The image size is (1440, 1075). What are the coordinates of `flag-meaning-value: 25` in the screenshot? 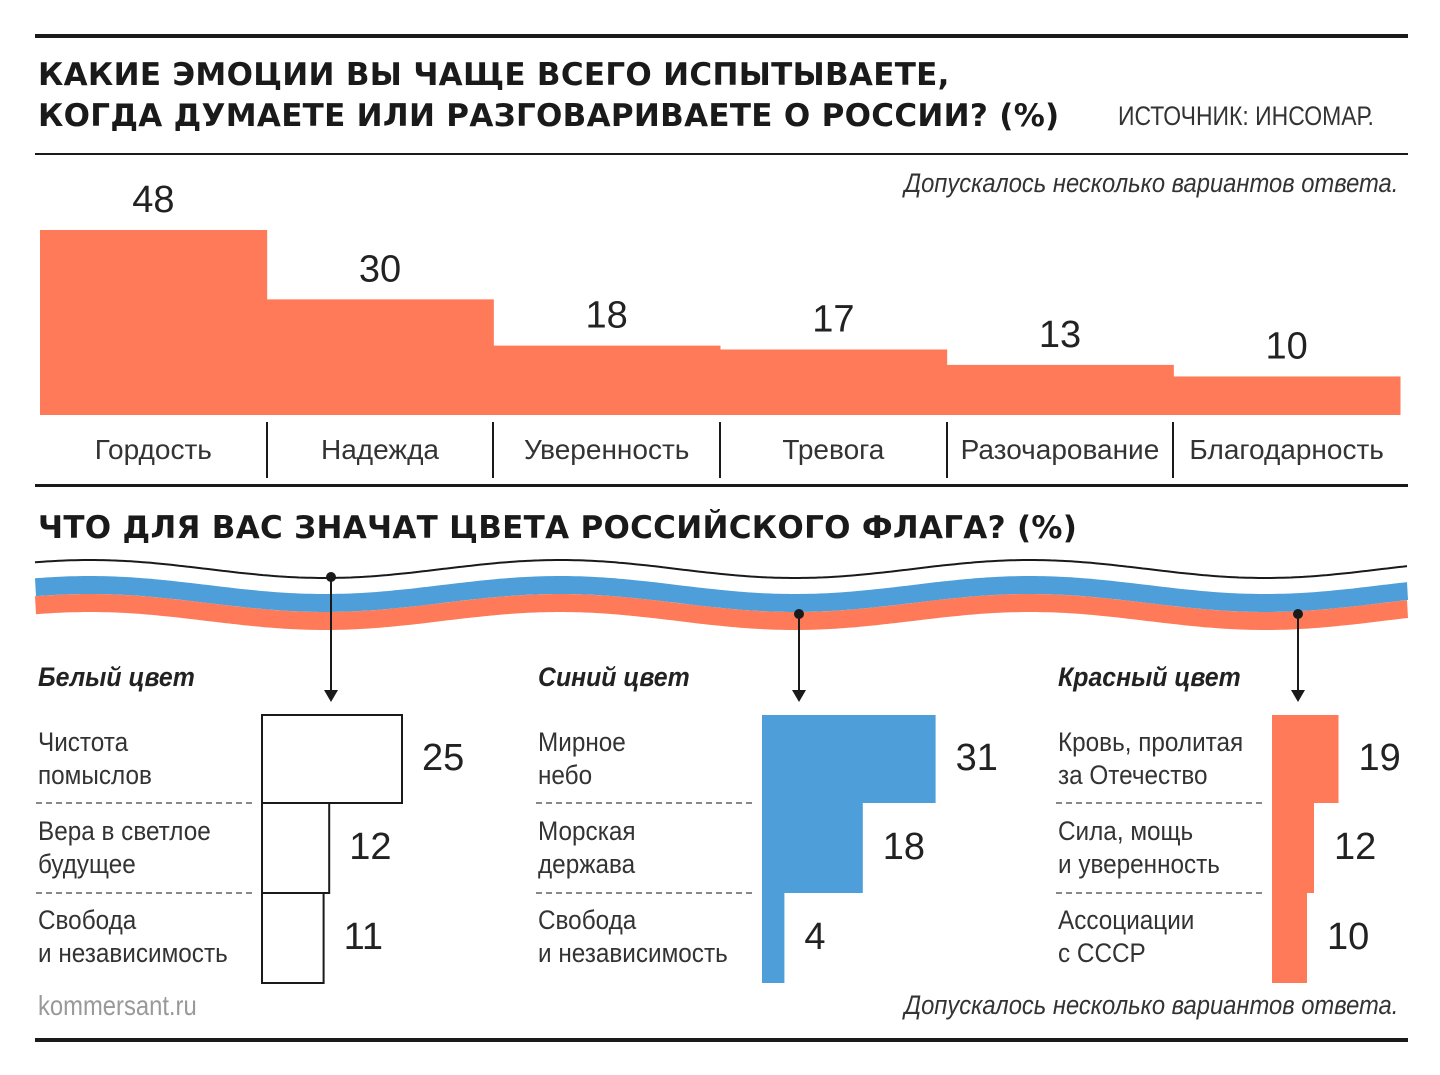 It's located at (443, 758).